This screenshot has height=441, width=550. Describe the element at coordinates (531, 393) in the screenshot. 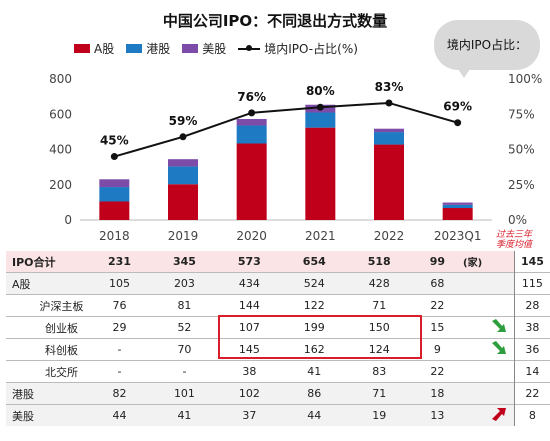

I see `quarterly-average-cell: 22` at that location.